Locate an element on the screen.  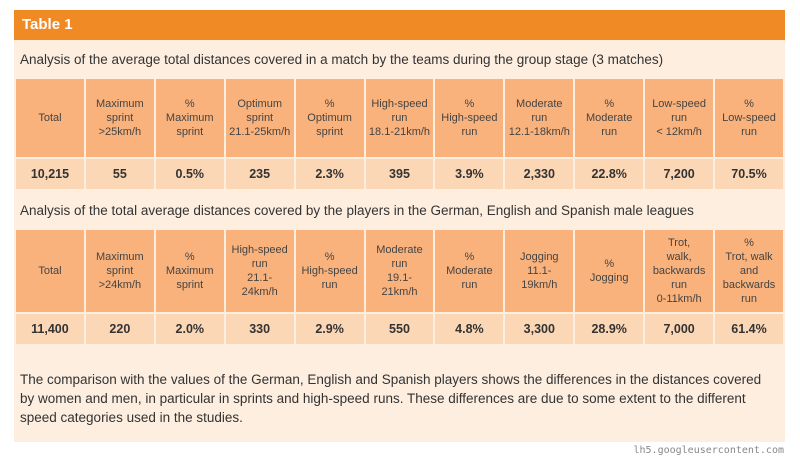
cell: 28.9% is located at coordinates (609, 329).